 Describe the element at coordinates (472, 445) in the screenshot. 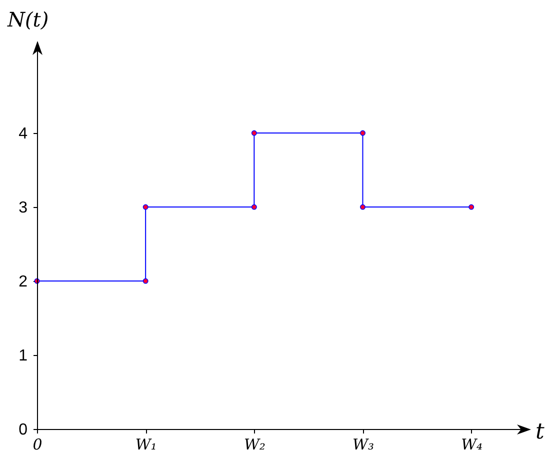

I see `x-tick-label: W₄` at that location.